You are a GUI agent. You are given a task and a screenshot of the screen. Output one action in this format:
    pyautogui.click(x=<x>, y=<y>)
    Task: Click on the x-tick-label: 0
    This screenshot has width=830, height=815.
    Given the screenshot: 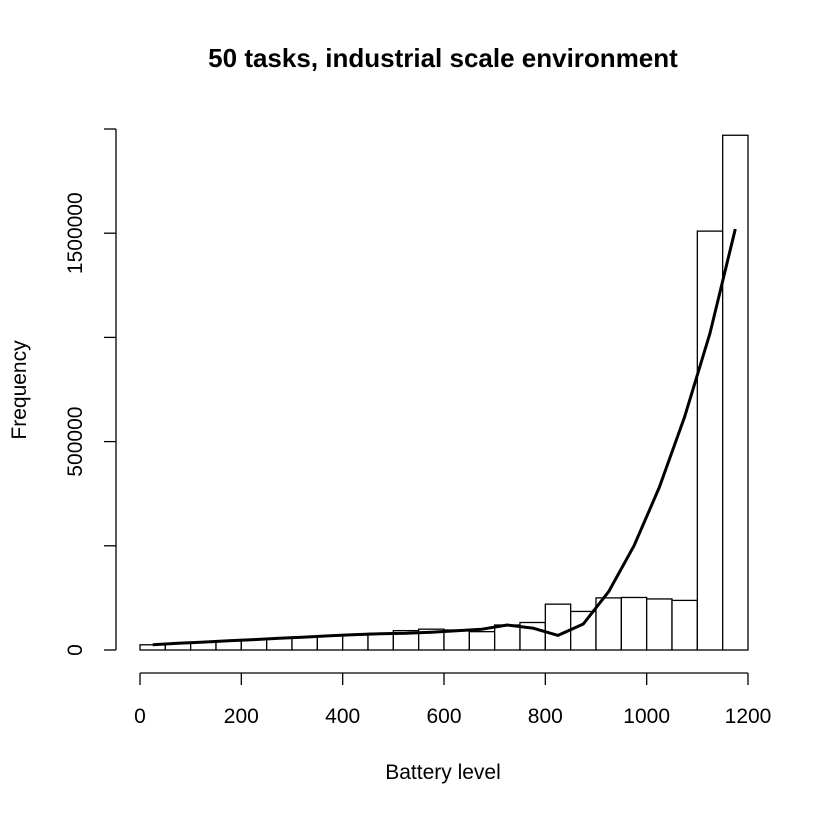 What is the action you would take?
    pyautogui.click(x=140, y=716)
    